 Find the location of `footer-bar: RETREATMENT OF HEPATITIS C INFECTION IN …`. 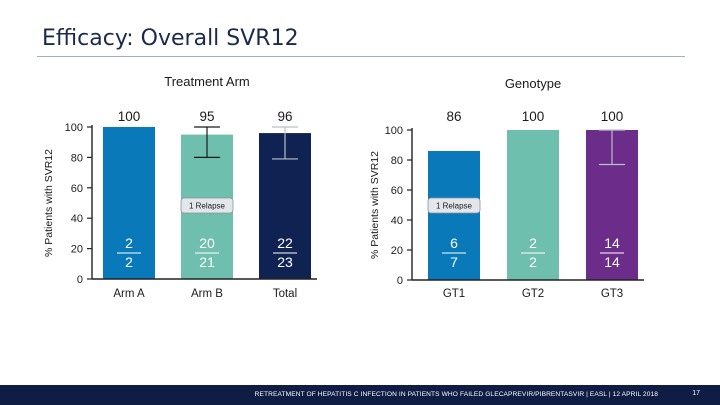

footer-bar: RETREATMENT OF HEPATITIS C INFECTION IN … is located at coordinates (360, 395).